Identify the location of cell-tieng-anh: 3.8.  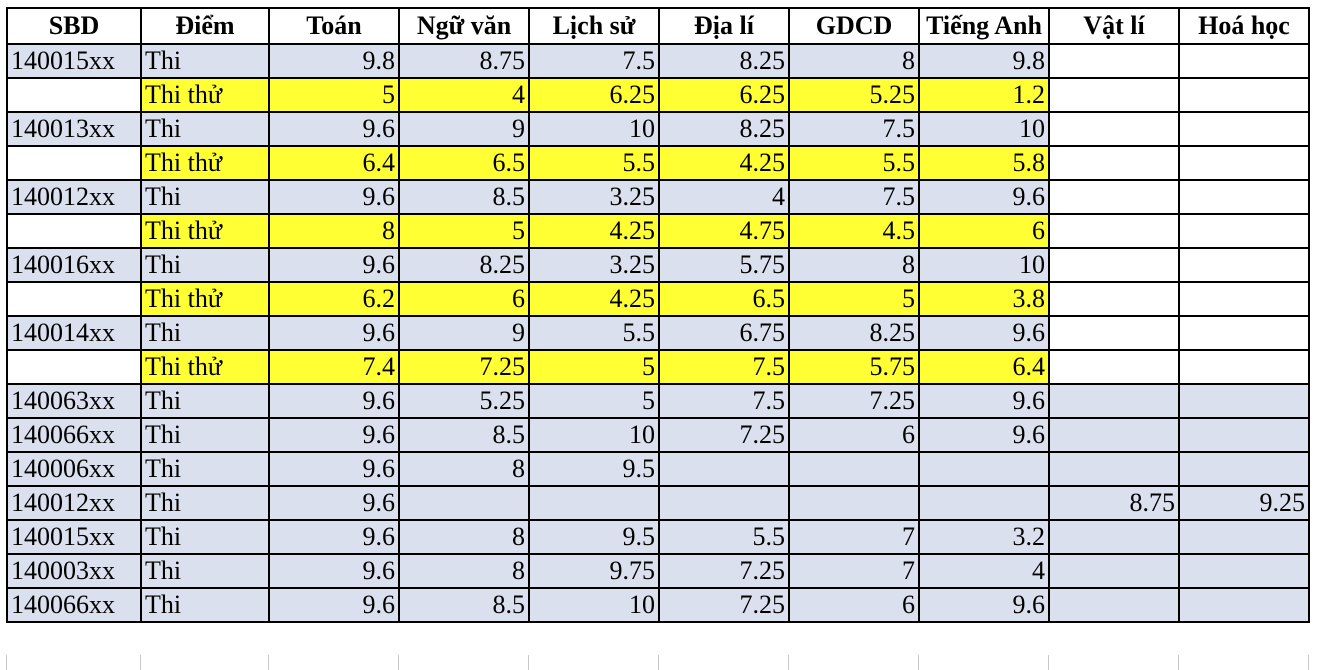
(984, 299).